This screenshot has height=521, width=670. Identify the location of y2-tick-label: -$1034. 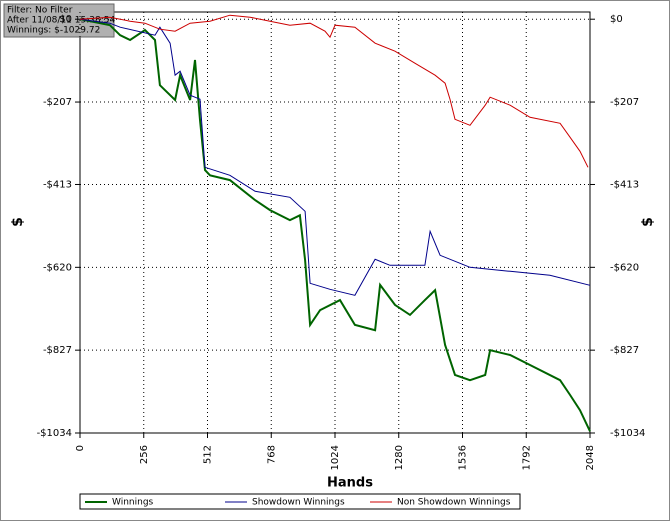
(627, 433).